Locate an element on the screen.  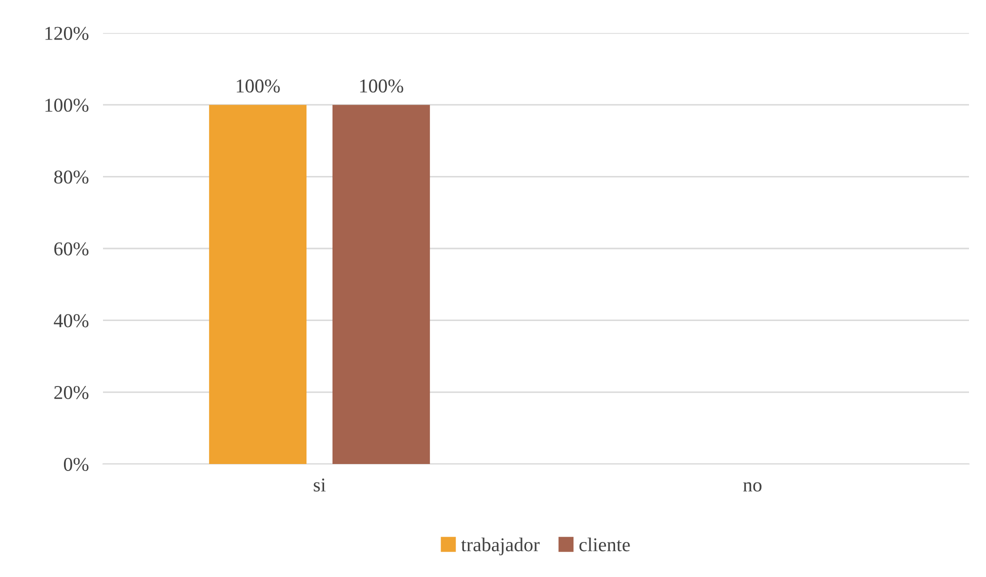
y-tick-label: 0% is located at coordinates (76, 464).